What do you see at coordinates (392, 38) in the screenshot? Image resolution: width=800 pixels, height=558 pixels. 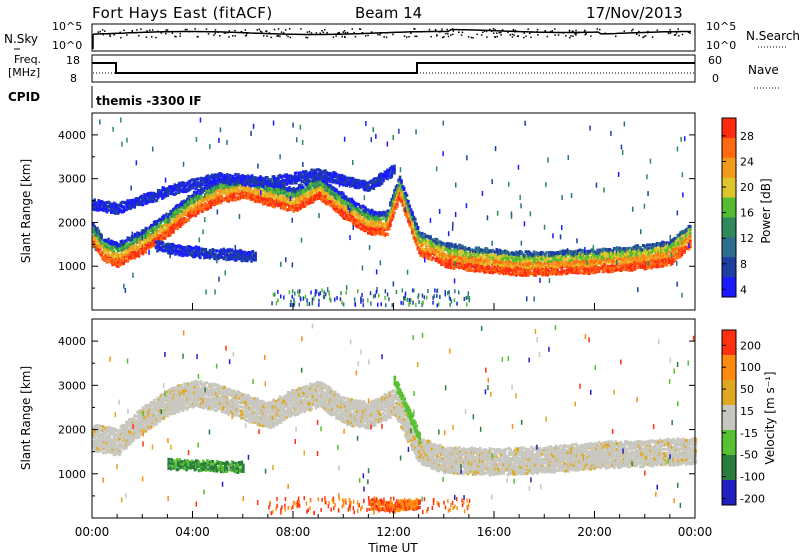 I see `noise-trace` at bounding box center [392, 38].